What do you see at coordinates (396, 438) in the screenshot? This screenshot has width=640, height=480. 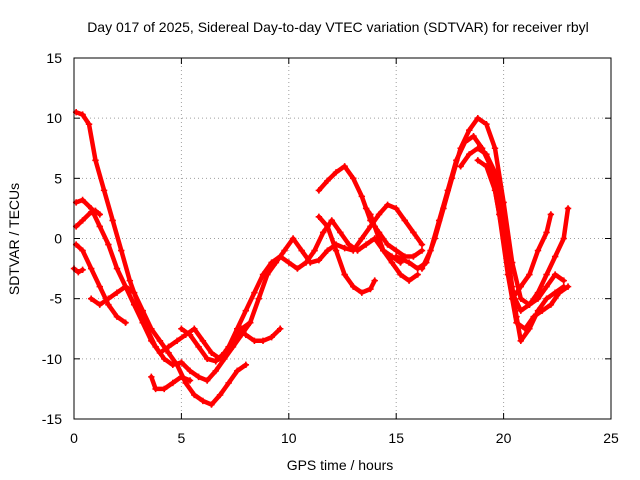 I see `x-tick-label: 15` at bounding box center [396, 438].